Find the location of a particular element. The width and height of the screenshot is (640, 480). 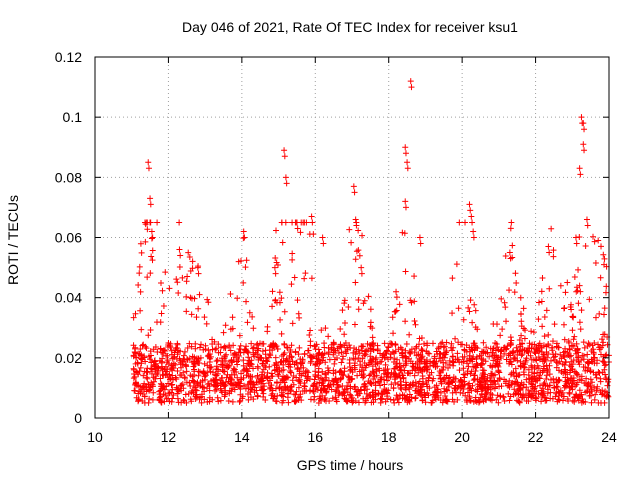

x-tick-label: 16 is located at coordinates (315, 437).